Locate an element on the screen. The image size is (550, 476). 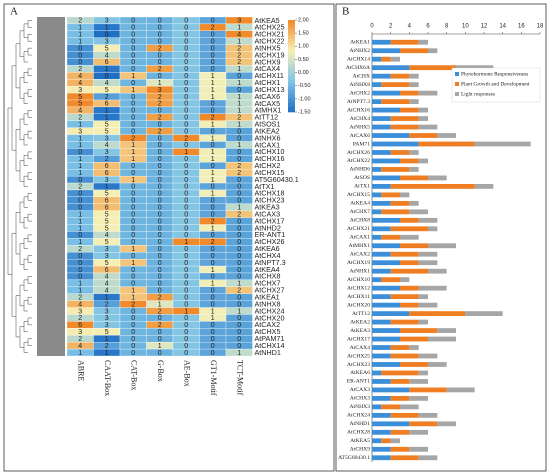
category-label: AtKEA2 is located at coordinates (360, 322).